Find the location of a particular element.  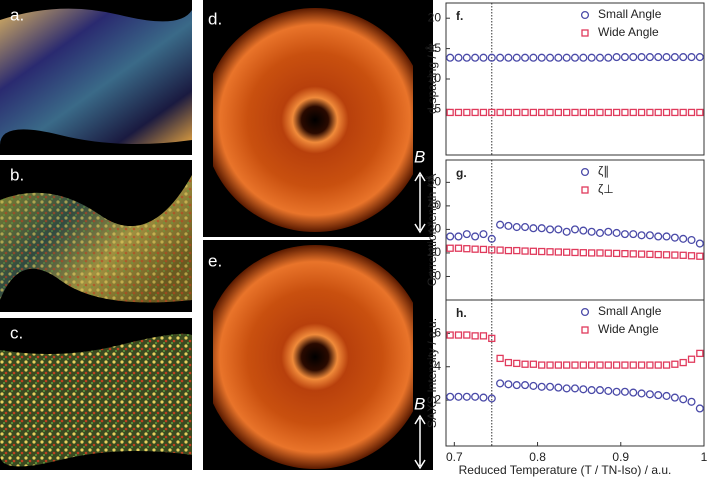

legend-label: Wide Angle is located at coordinates (628, 32).